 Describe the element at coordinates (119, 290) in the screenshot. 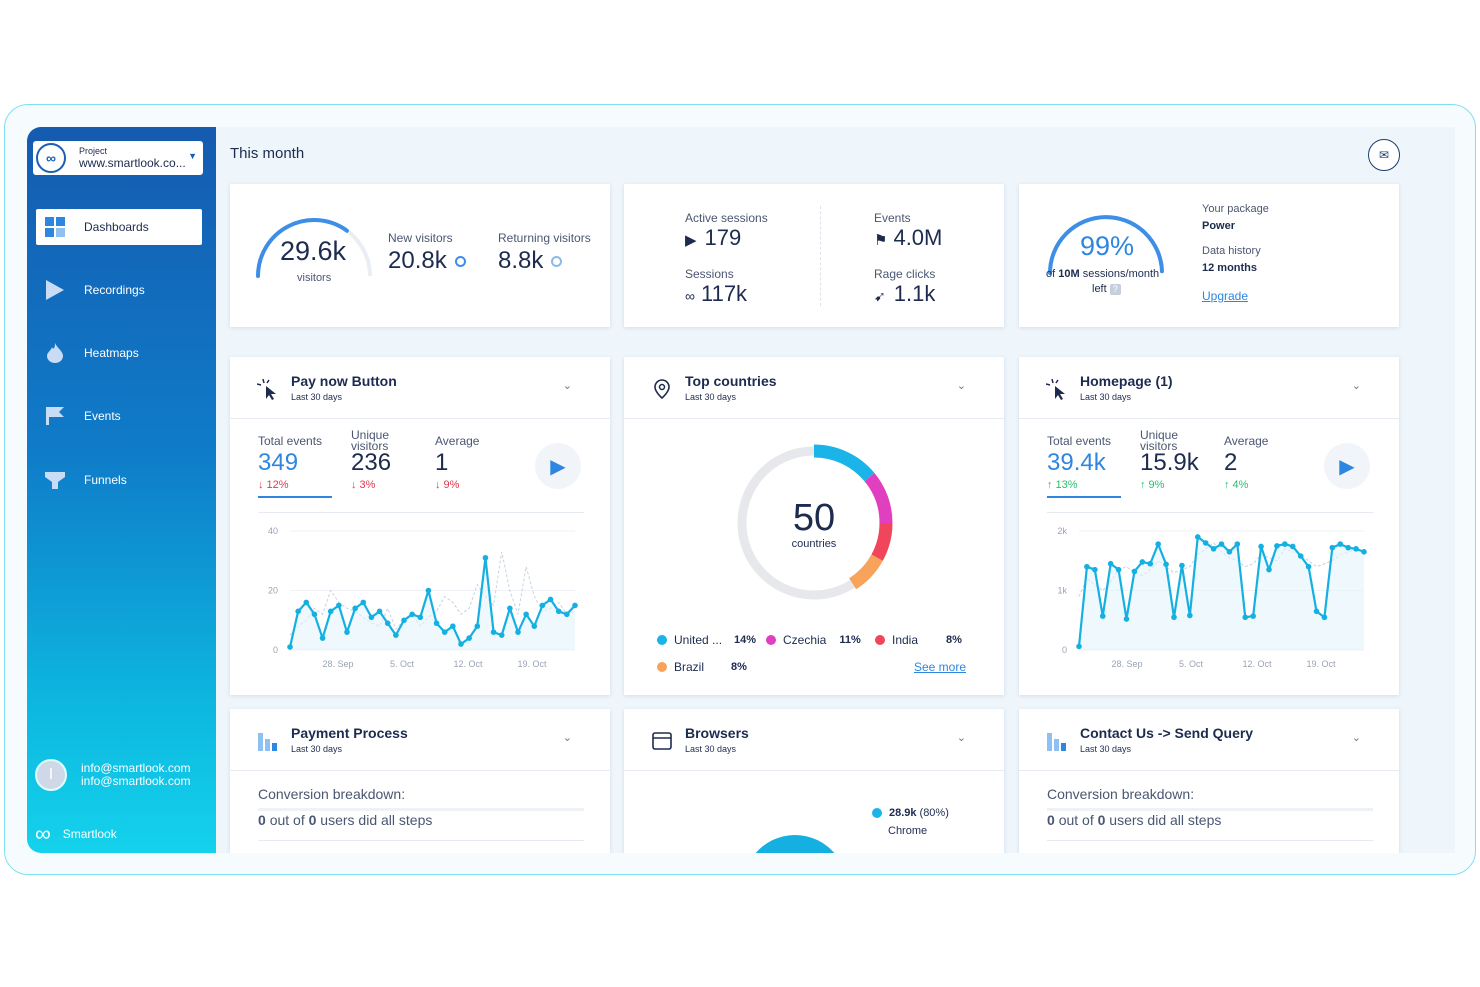

I see `sidebar-item-recordings: Recordings` at that location.